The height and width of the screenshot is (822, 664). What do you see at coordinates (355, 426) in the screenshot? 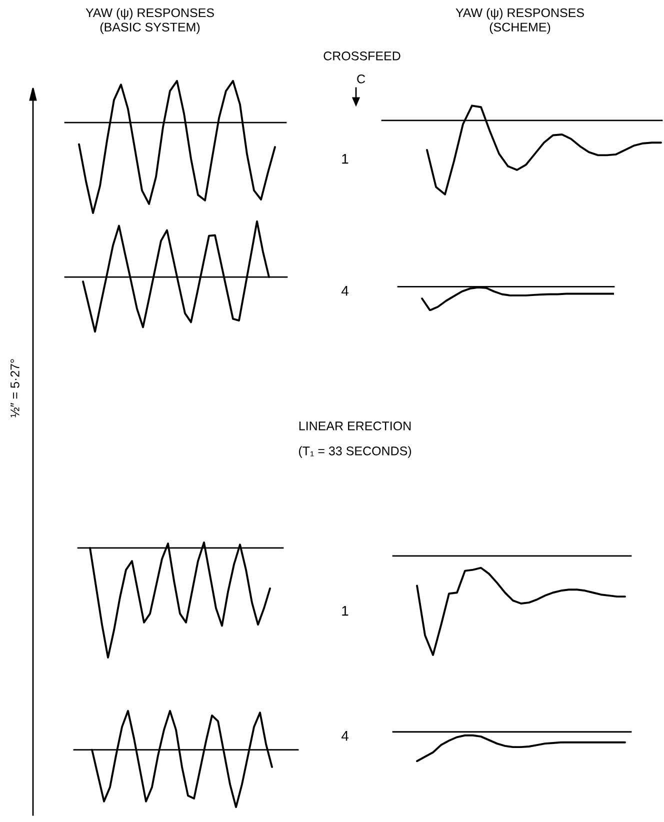
I see `text: LINEAR ERECTION` at bounding box center [355, 426].